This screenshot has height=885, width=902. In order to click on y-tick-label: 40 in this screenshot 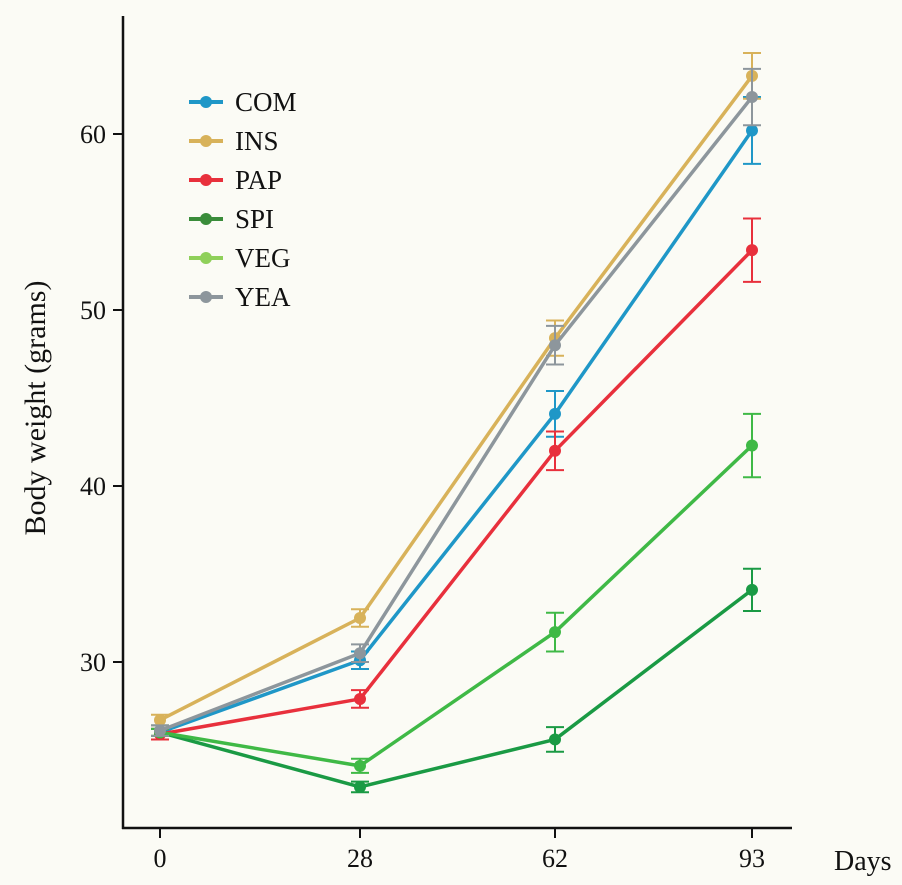, I will do `click(93, 486)`.